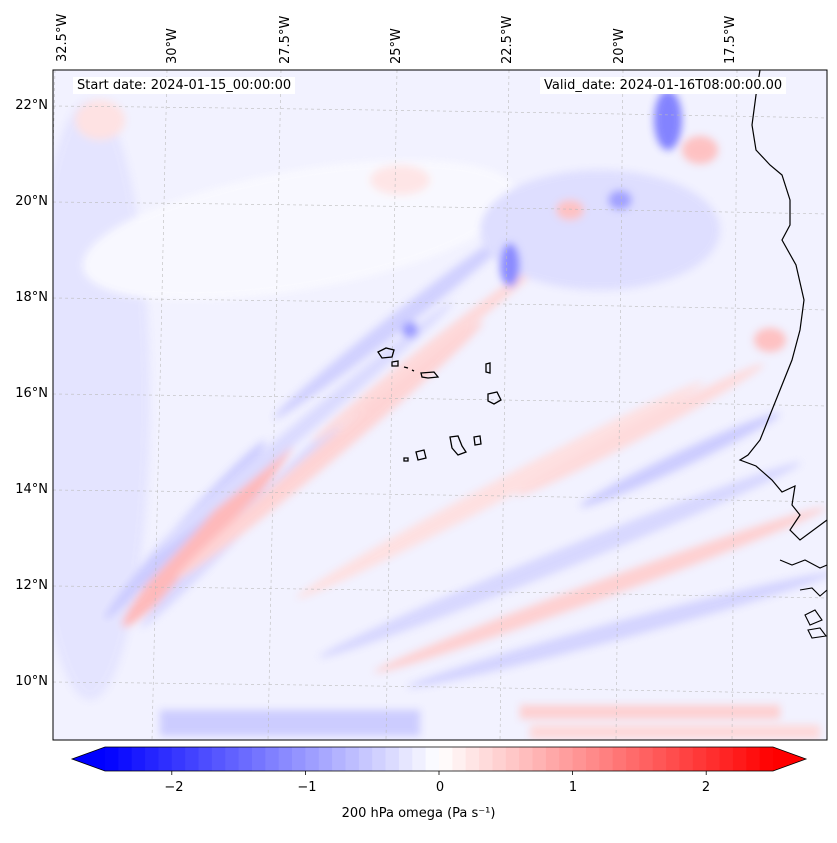  What do you see at coordinates (789, 759) in the screenshot?
I see `colorbar-extend-high` at bounding box center [789, 759].